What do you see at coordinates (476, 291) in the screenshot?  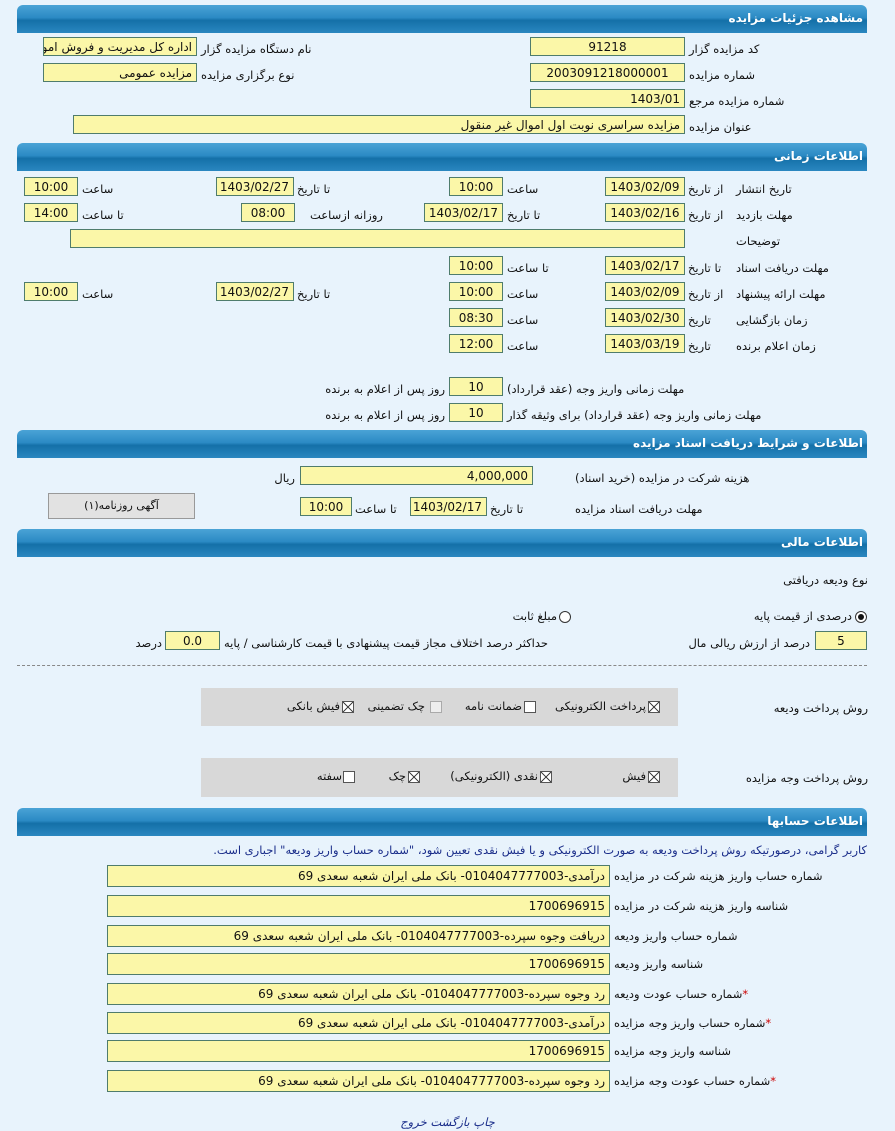 I see `offer-from-time: 10:00` at bounding box center [476, 291].